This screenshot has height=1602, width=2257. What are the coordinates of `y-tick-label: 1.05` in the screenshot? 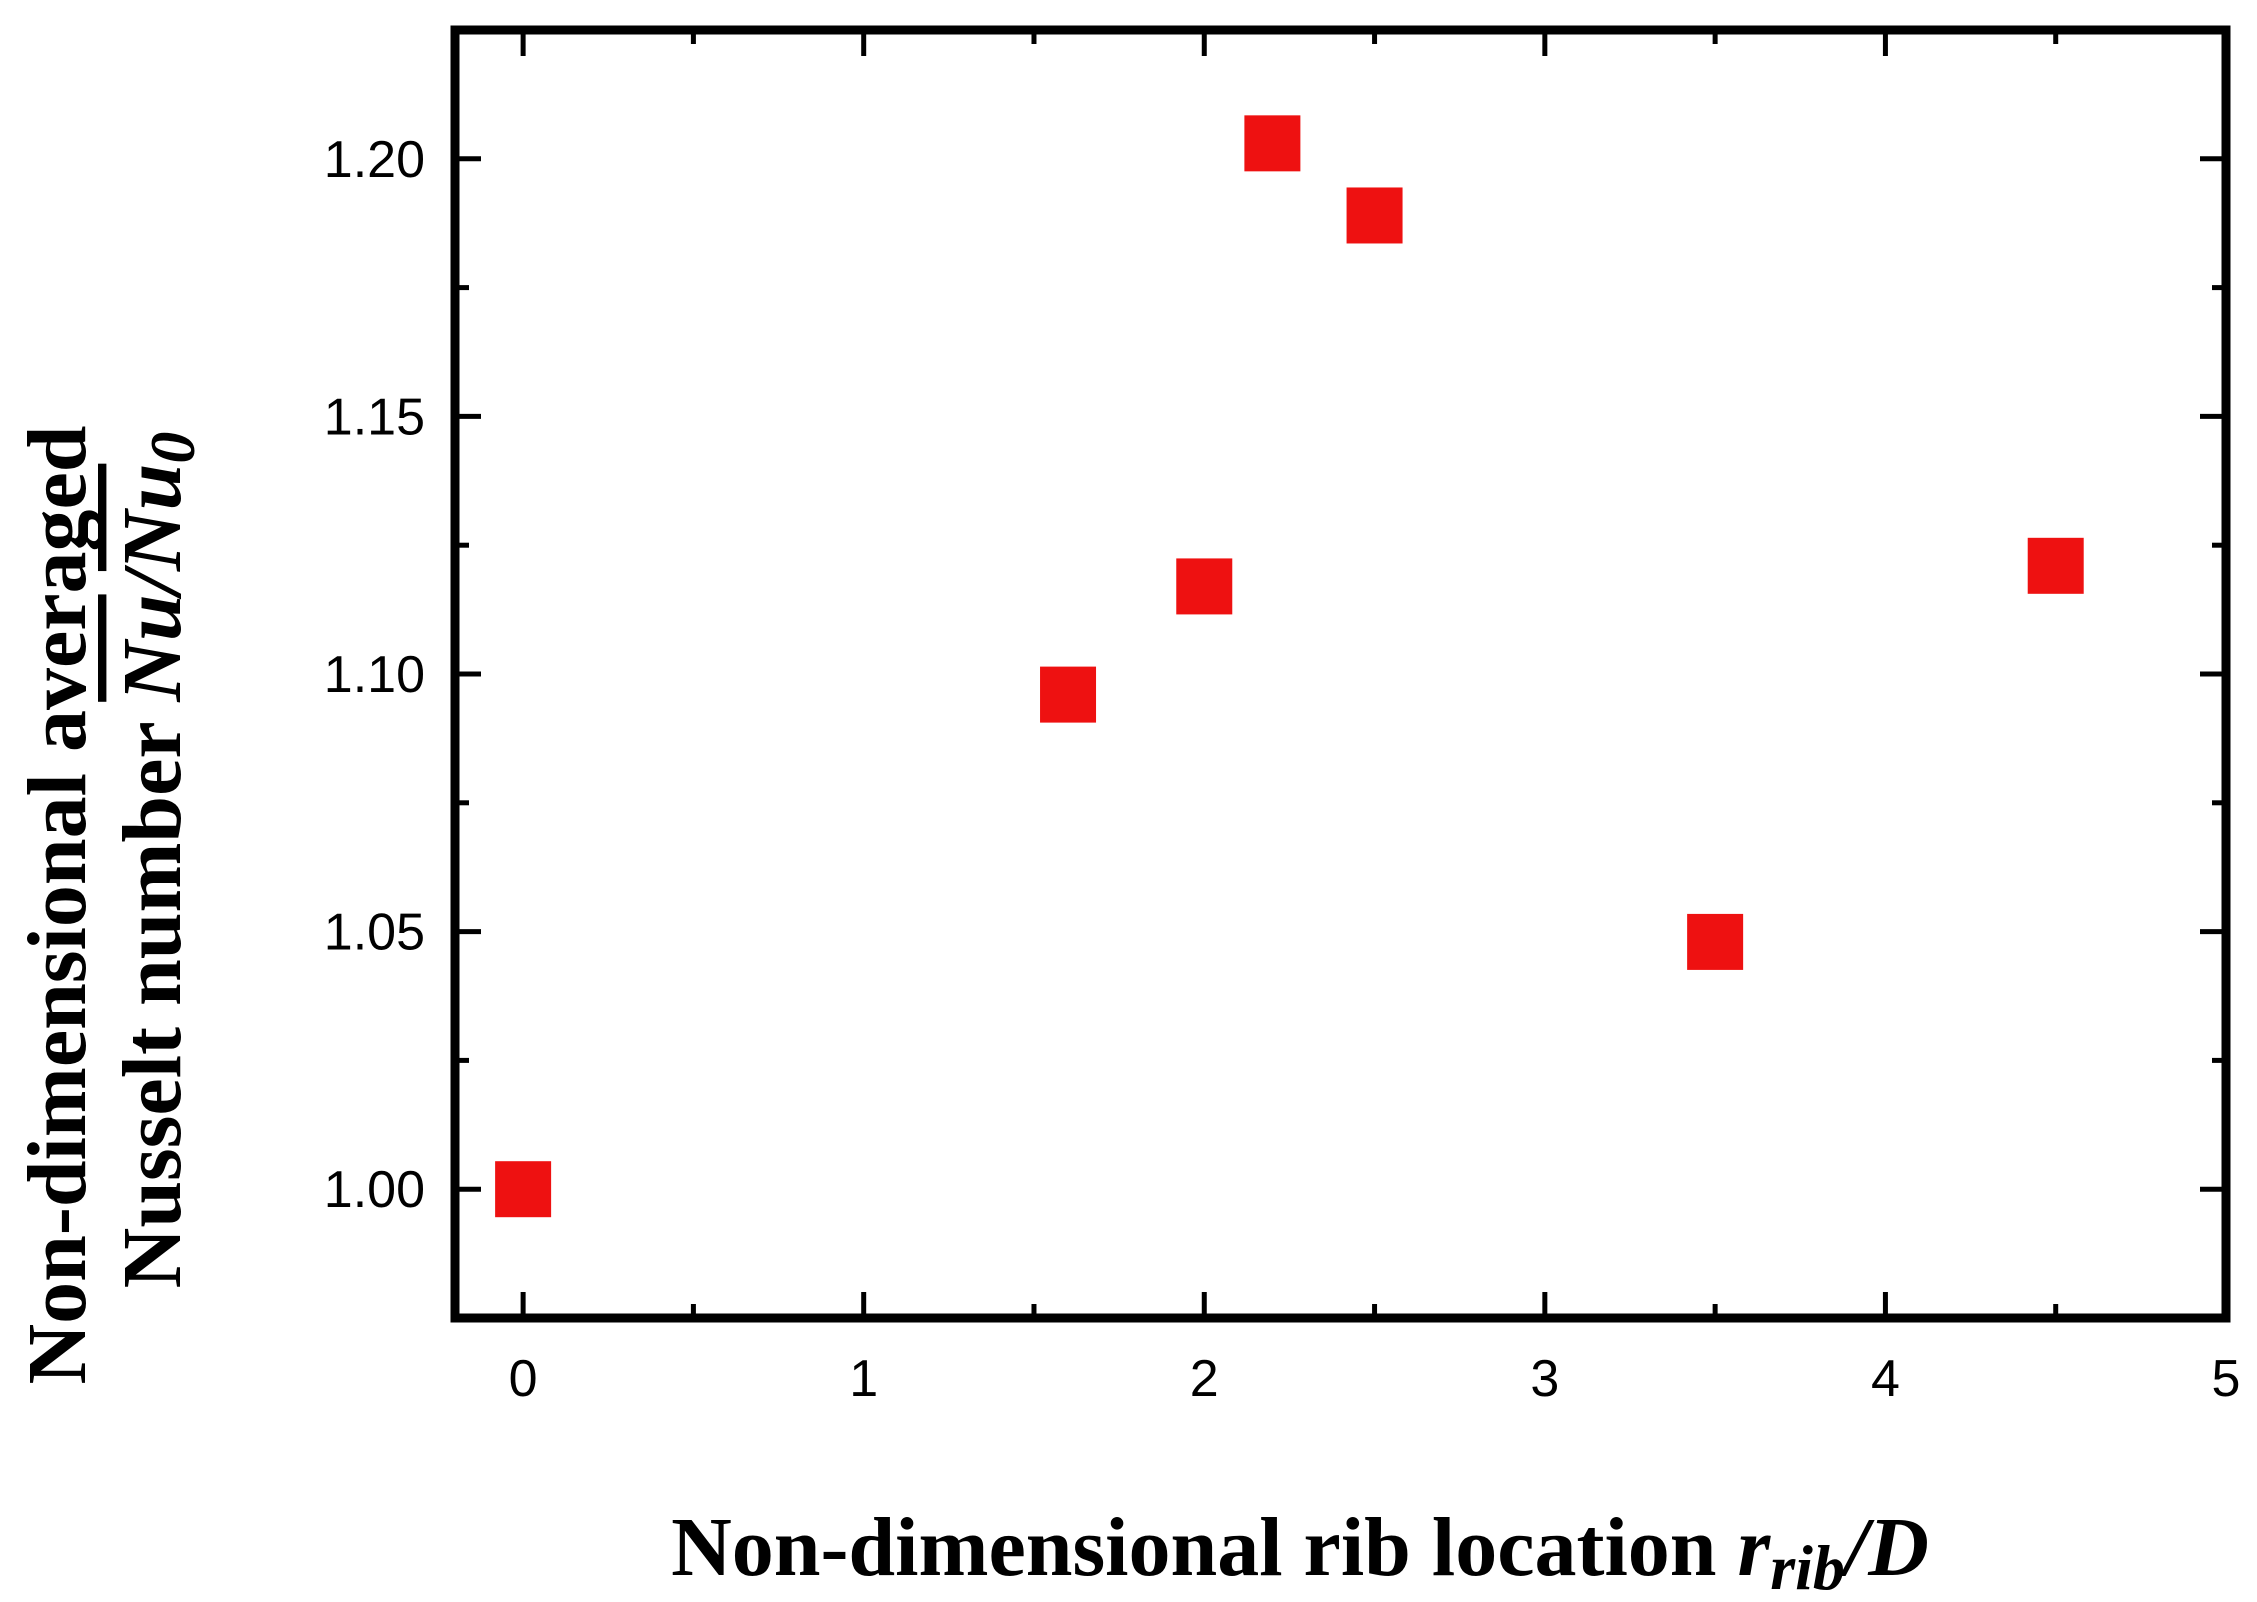 It's located at (374, 933).